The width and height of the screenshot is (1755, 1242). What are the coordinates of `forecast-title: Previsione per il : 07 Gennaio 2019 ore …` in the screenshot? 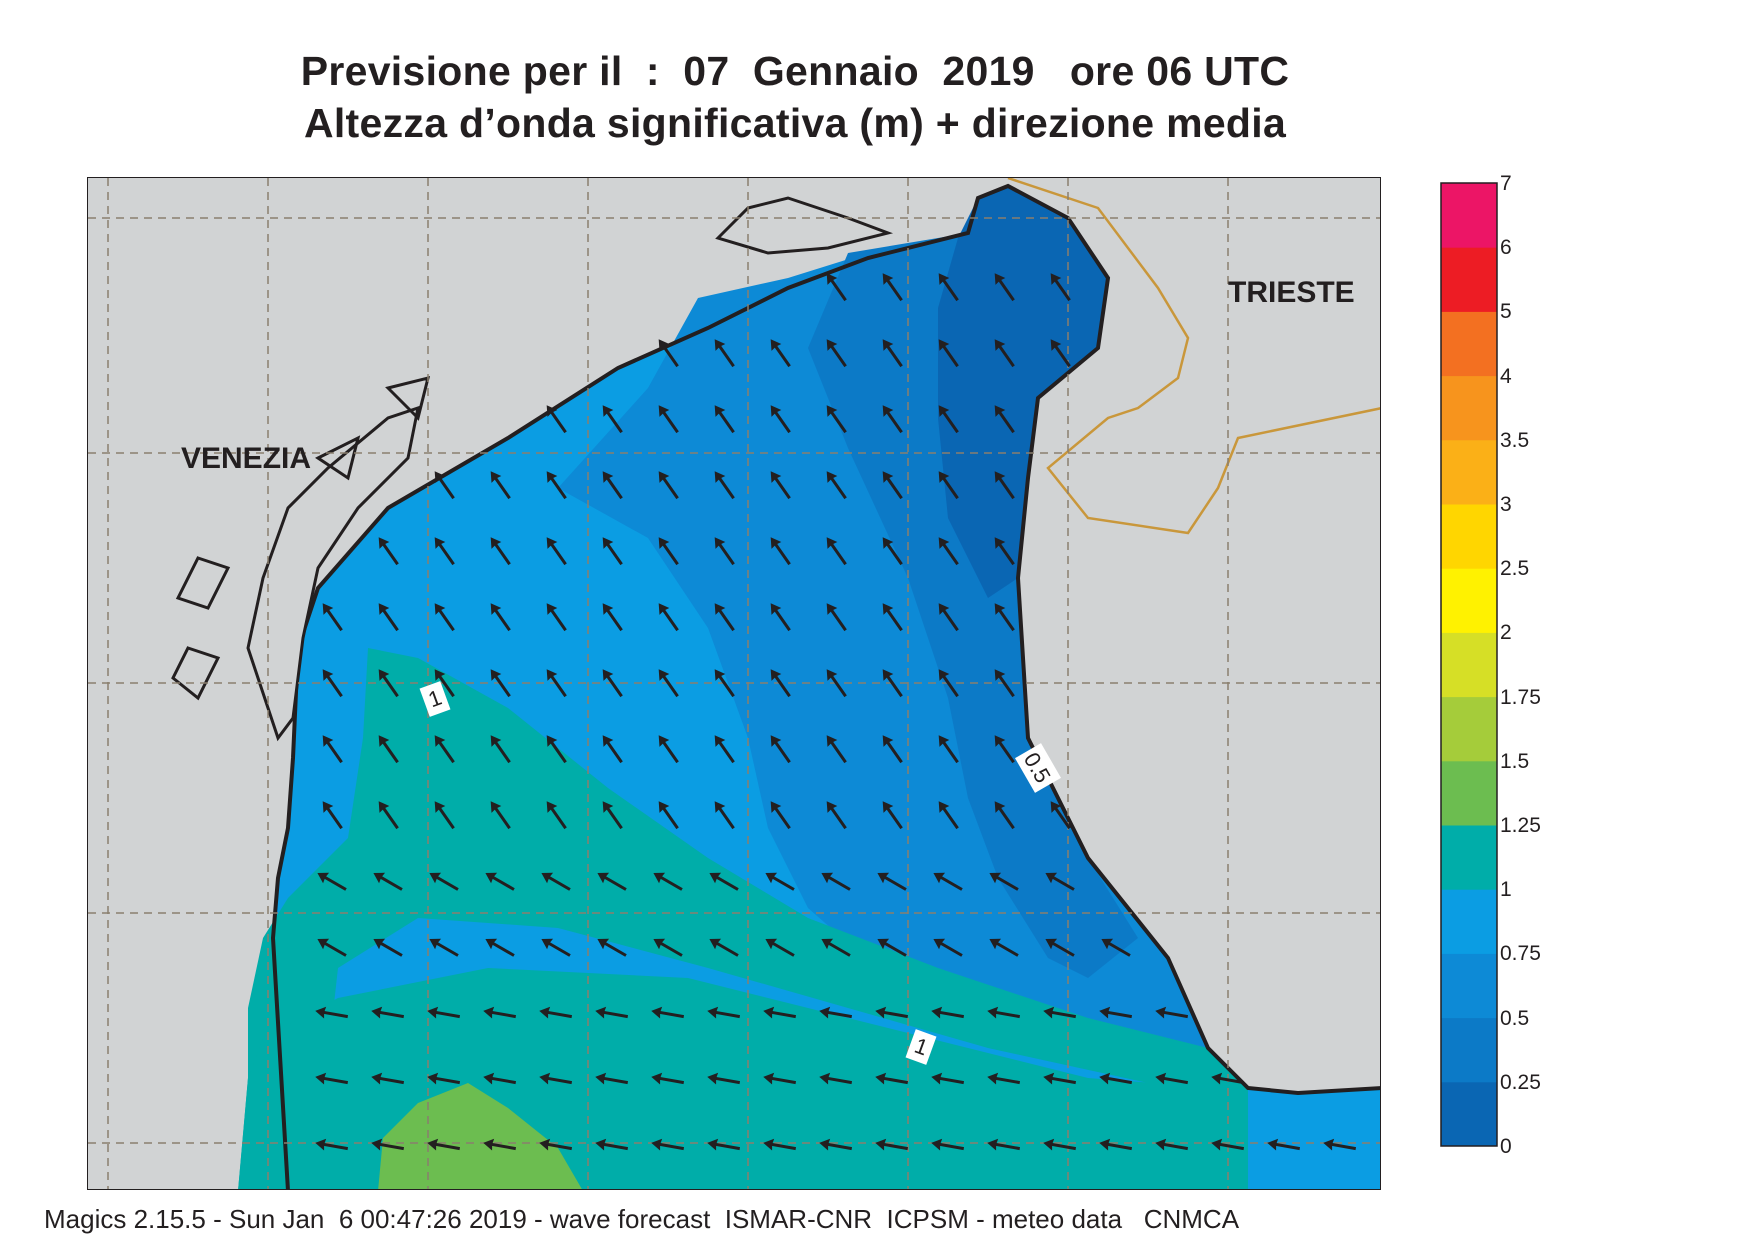 It's located at (795, 71).